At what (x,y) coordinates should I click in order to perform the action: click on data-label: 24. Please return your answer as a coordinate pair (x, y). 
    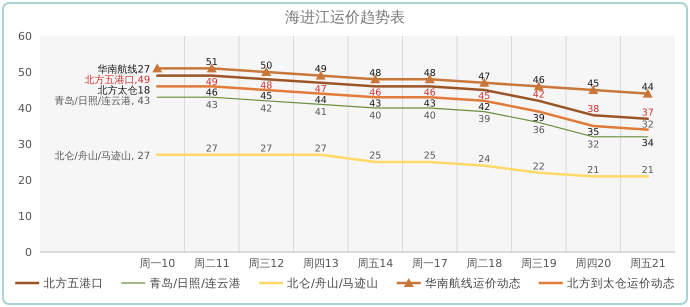
    Looking at the image, I should click on (484, 160).